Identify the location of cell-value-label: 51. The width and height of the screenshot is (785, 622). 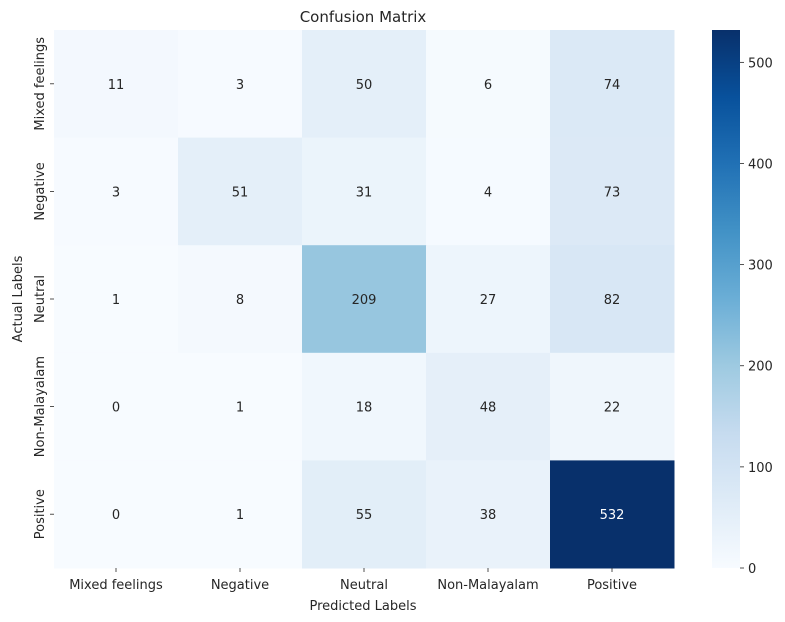
(240, 192).